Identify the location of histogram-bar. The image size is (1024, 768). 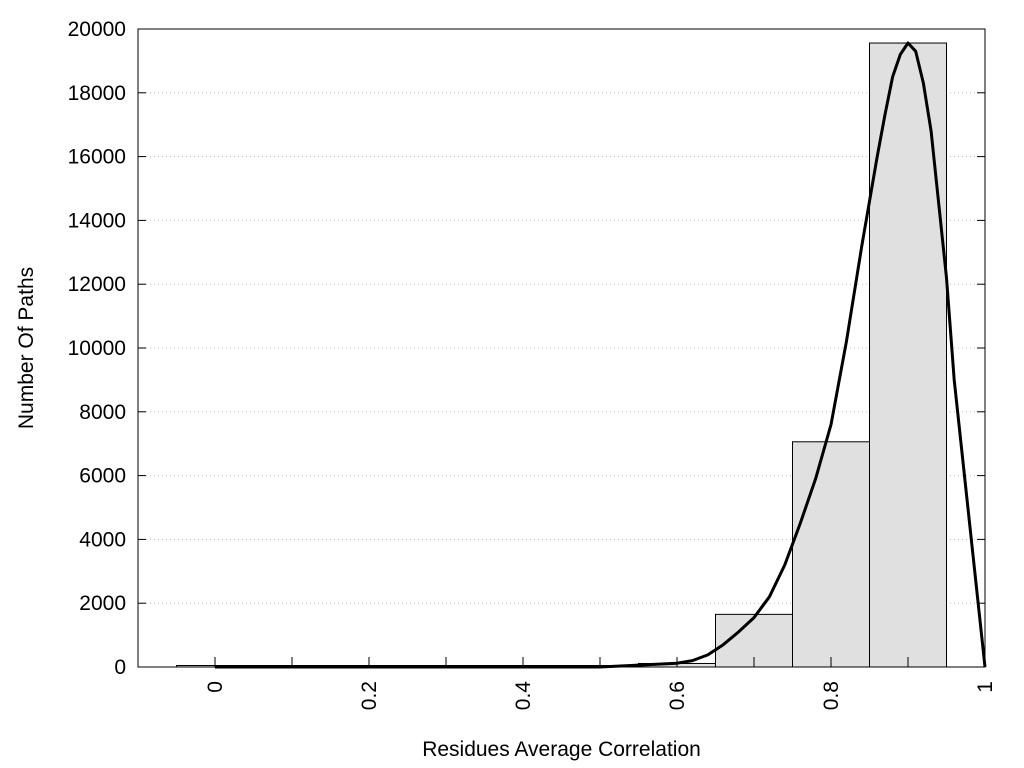
(831, 554).